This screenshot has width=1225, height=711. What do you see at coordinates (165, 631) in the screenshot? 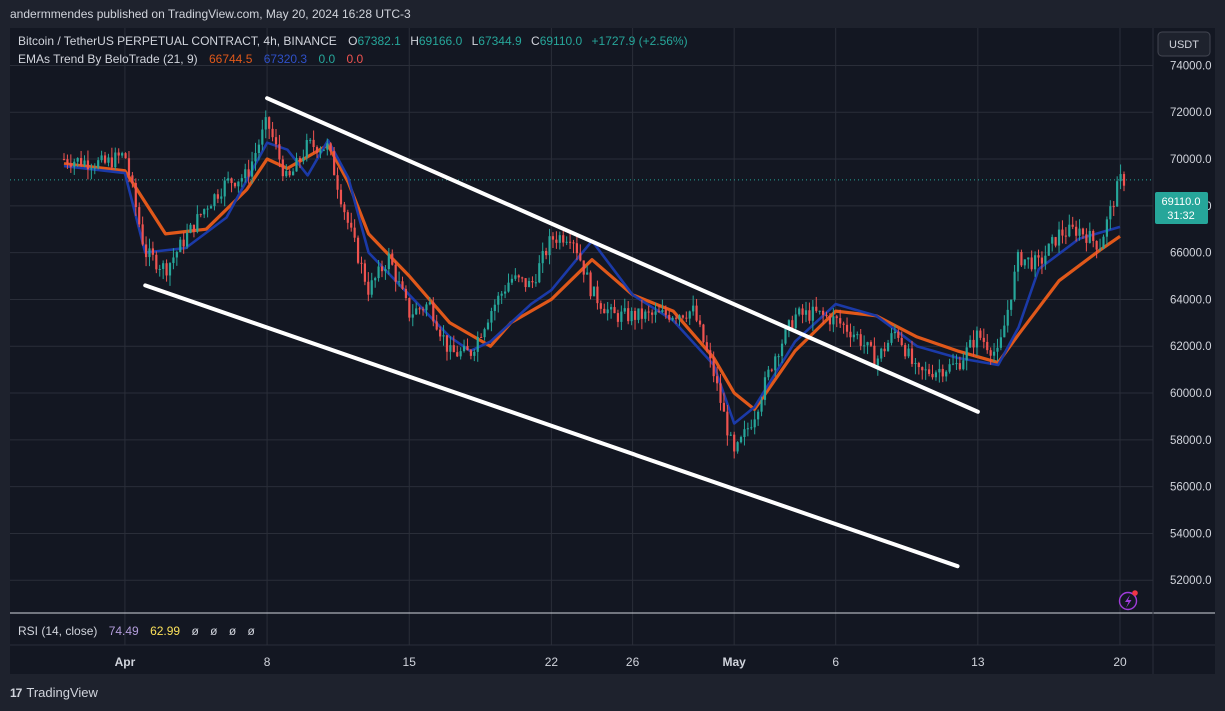
I see `rsi-signal-value: 62.99` at bounding box center [165, 631].